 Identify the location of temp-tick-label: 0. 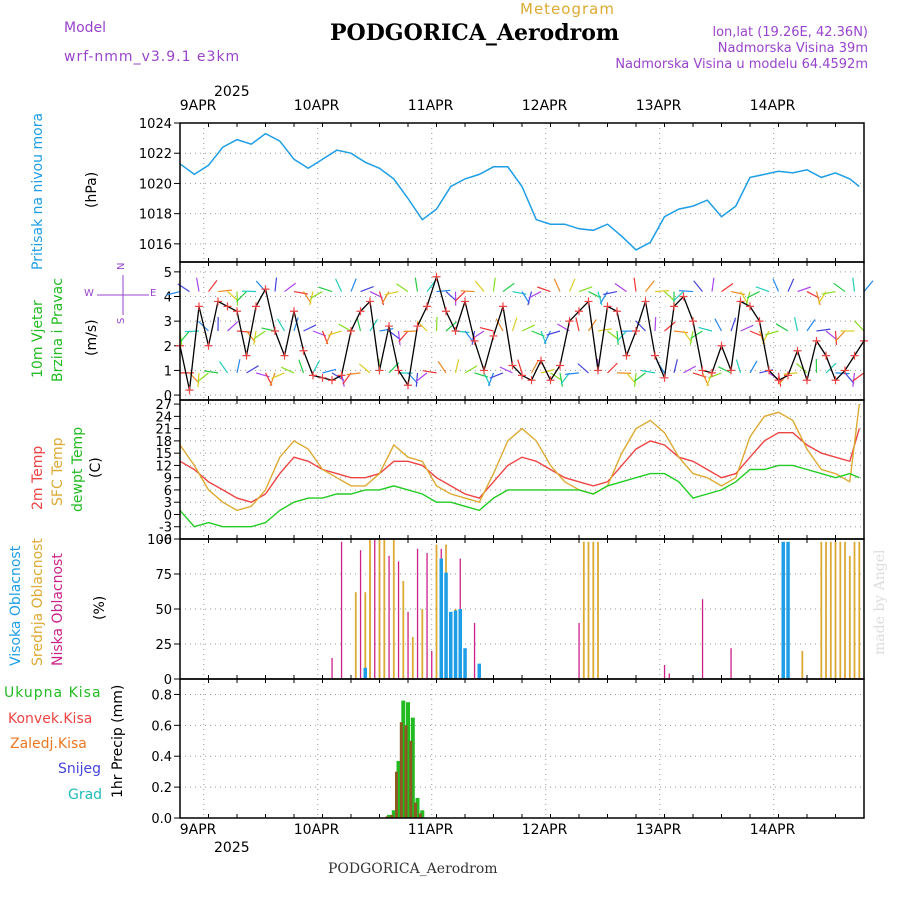
(168, 515).